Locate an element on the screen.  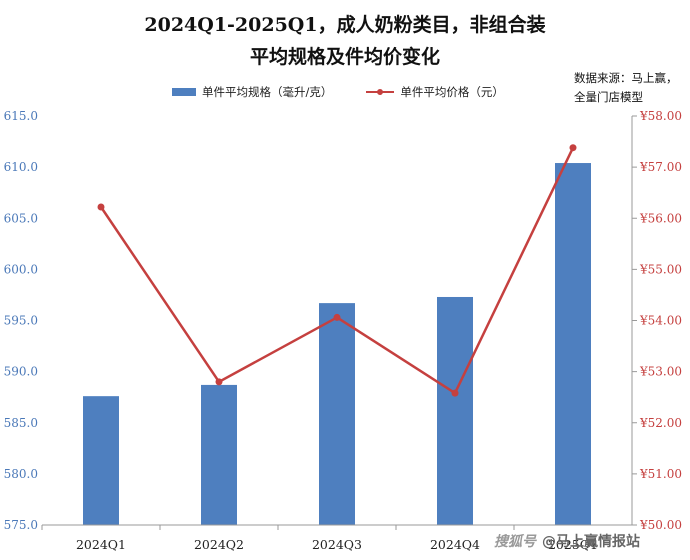
left-axis-tick-label: 615.0 is located at coordinates (21, 116).